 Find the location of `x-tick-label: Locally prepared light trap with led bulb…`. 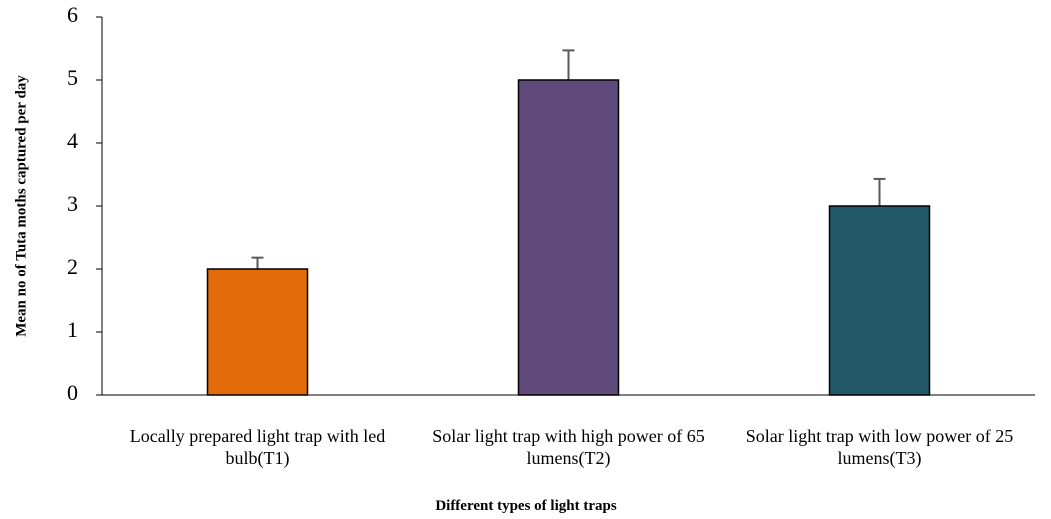

x-tick-label: Locally prepared light trap with led bulb… is located at coordinates (257, 447).